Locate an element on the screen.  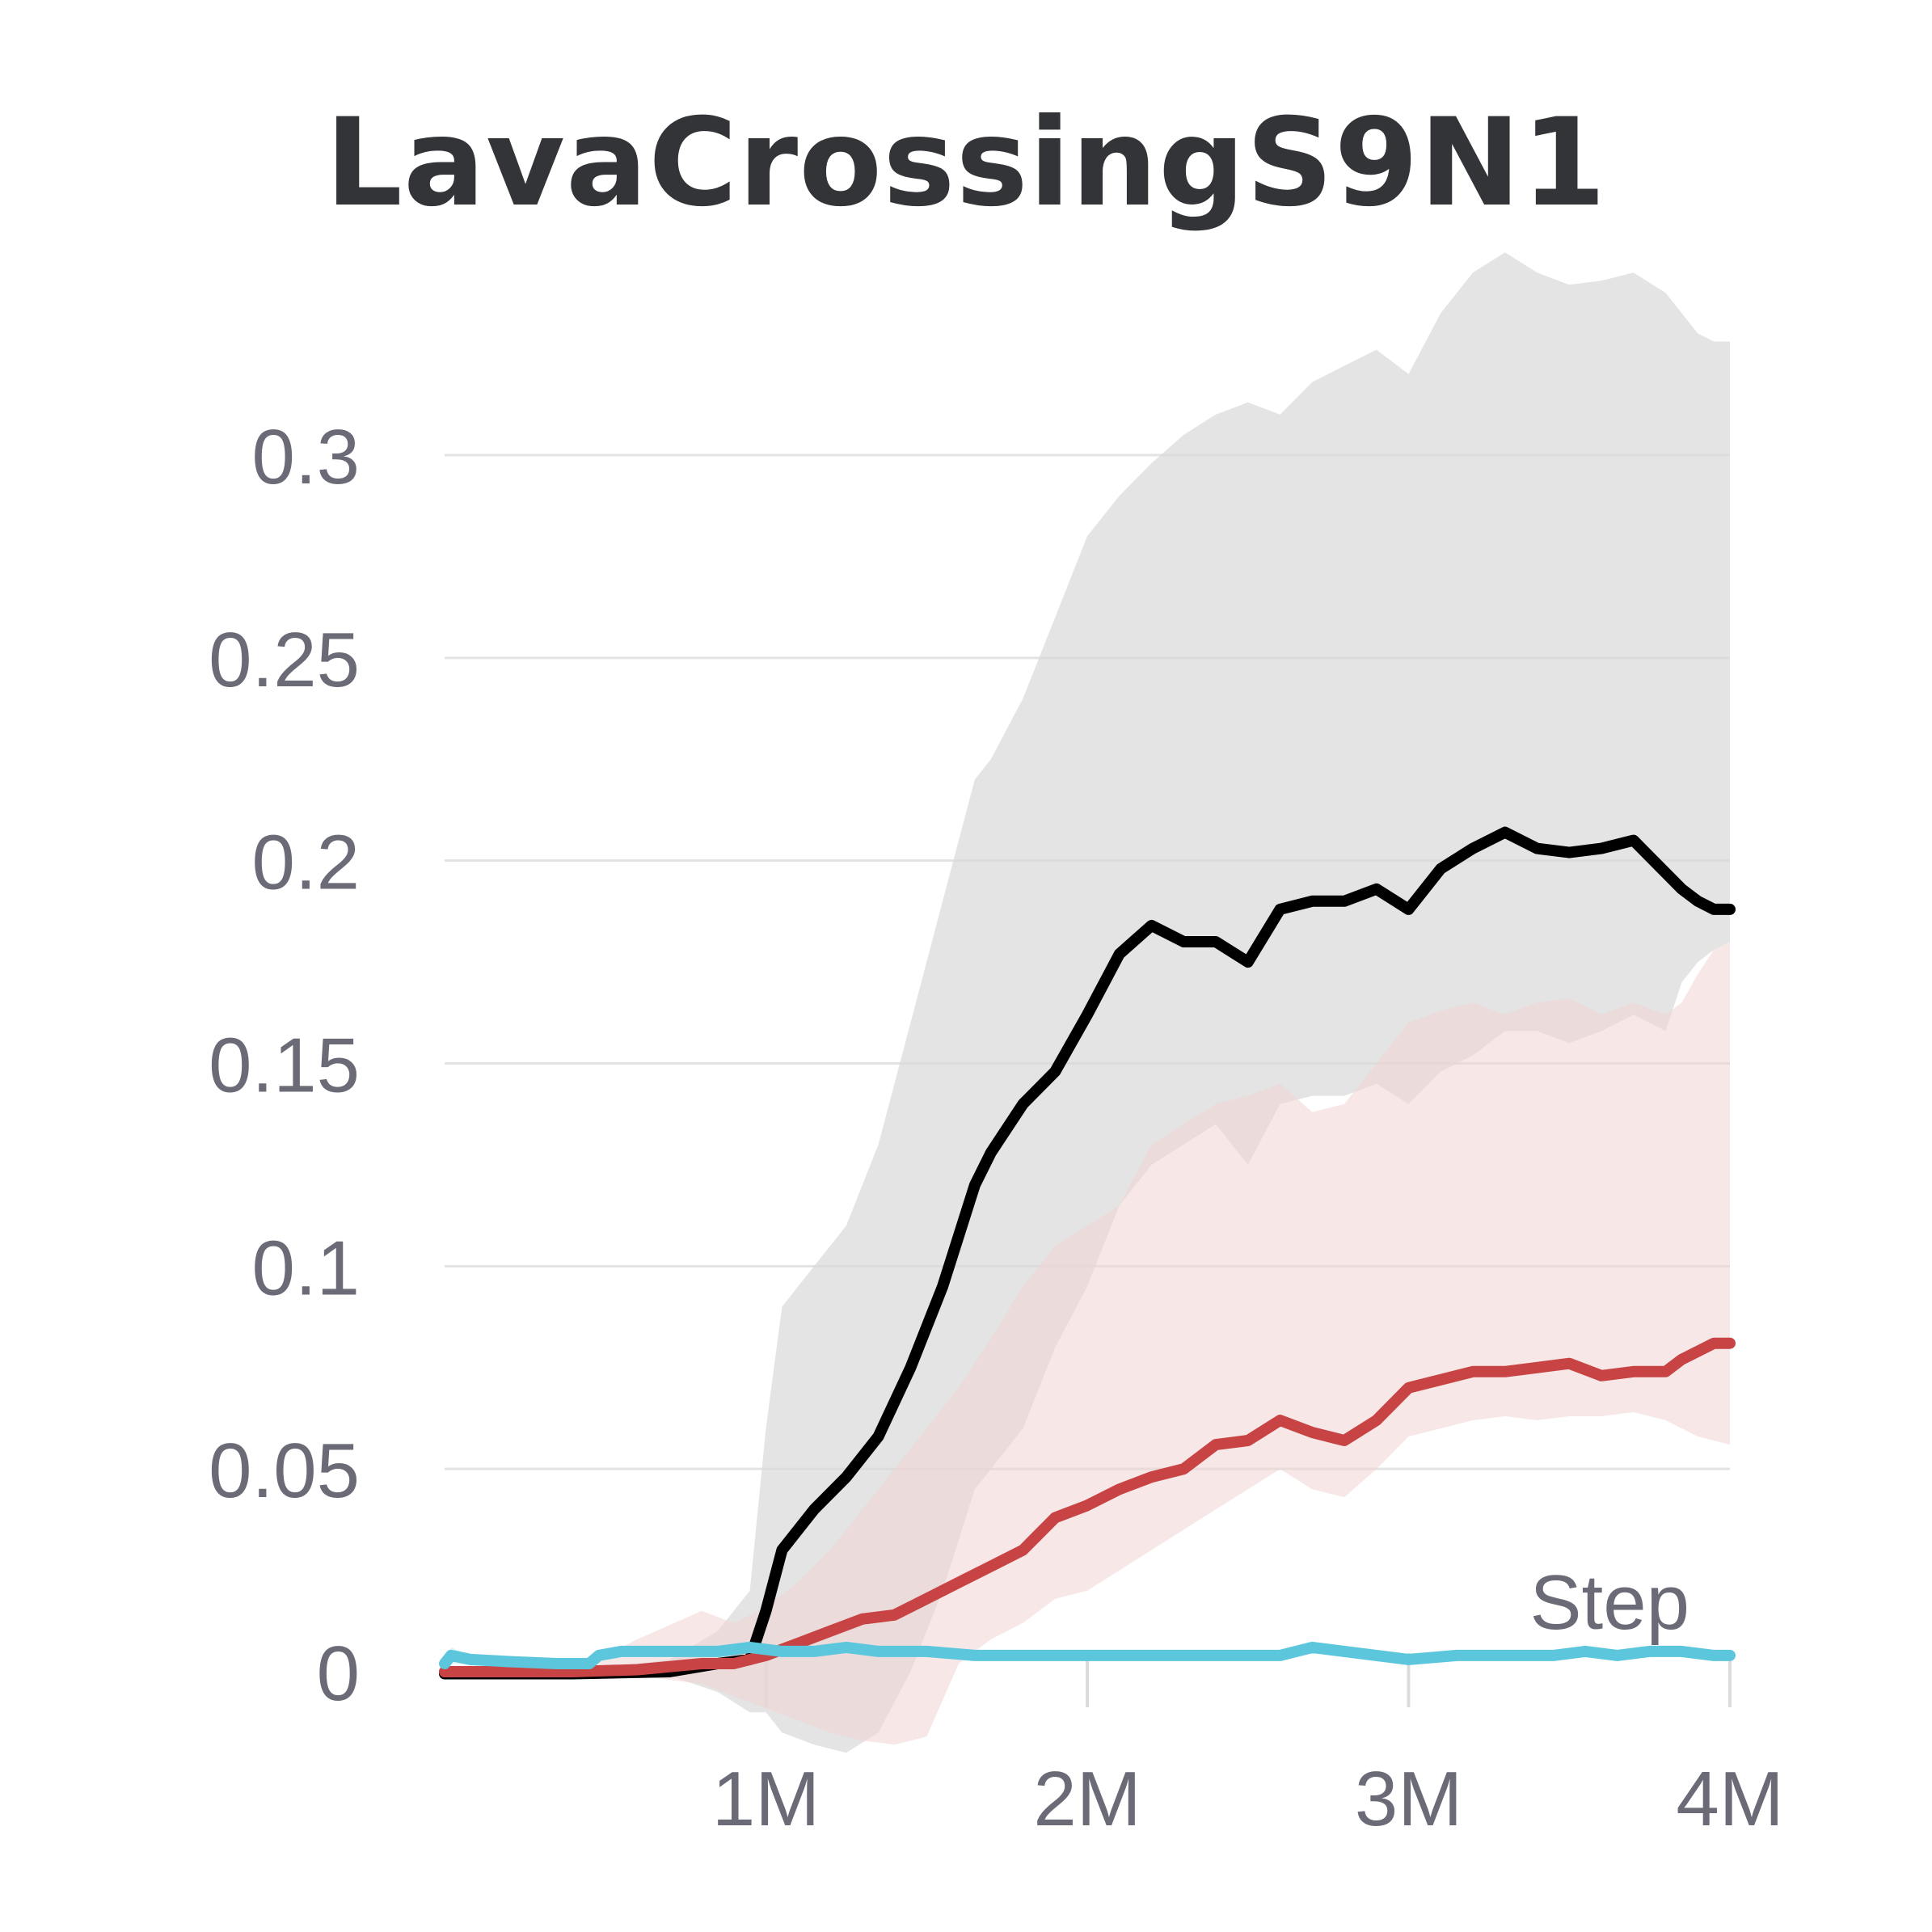
x-tick-label: 1M is located at coordinates (766, 1799).